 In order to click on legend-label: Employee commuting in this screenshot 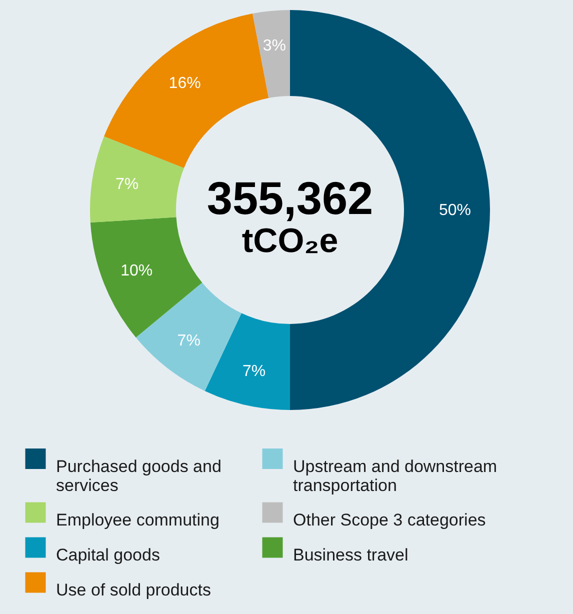, I will do `click(138, 520)`.